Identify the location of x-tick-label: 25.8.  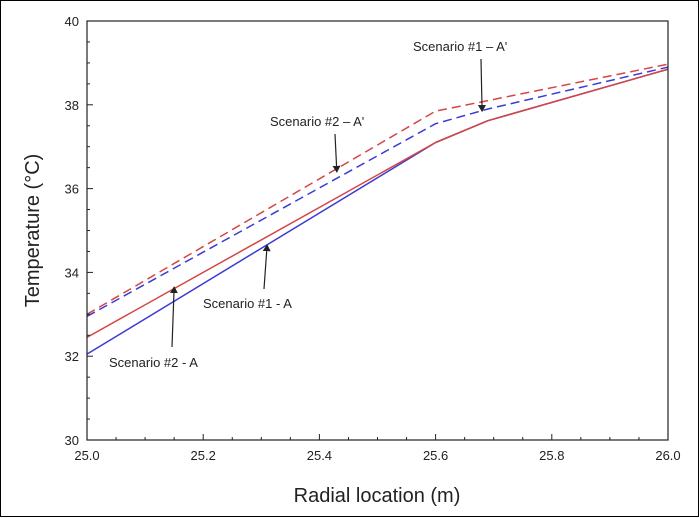
(551, 455).